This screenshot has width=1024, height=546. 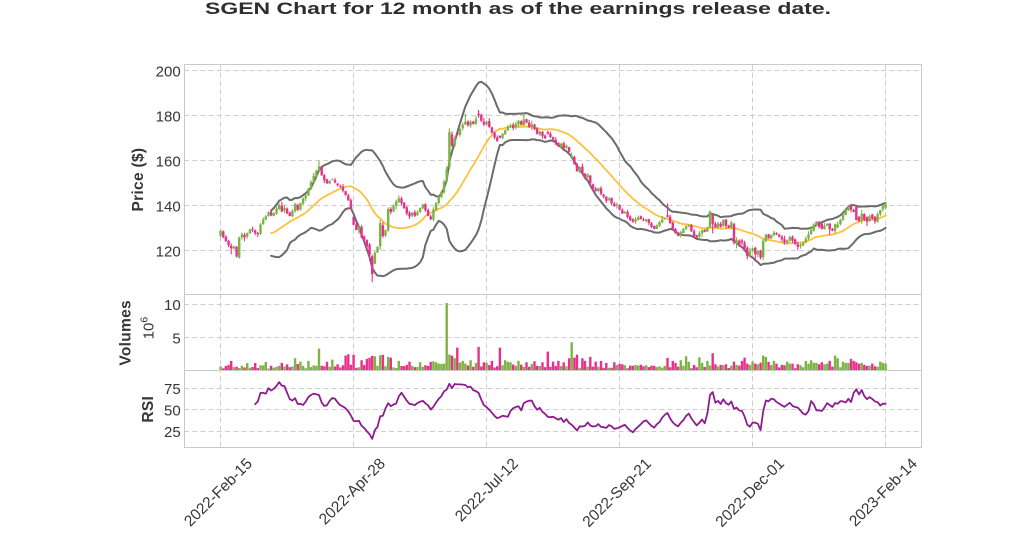 I want to click on svg-text: 160, so click(x=168, y=161).